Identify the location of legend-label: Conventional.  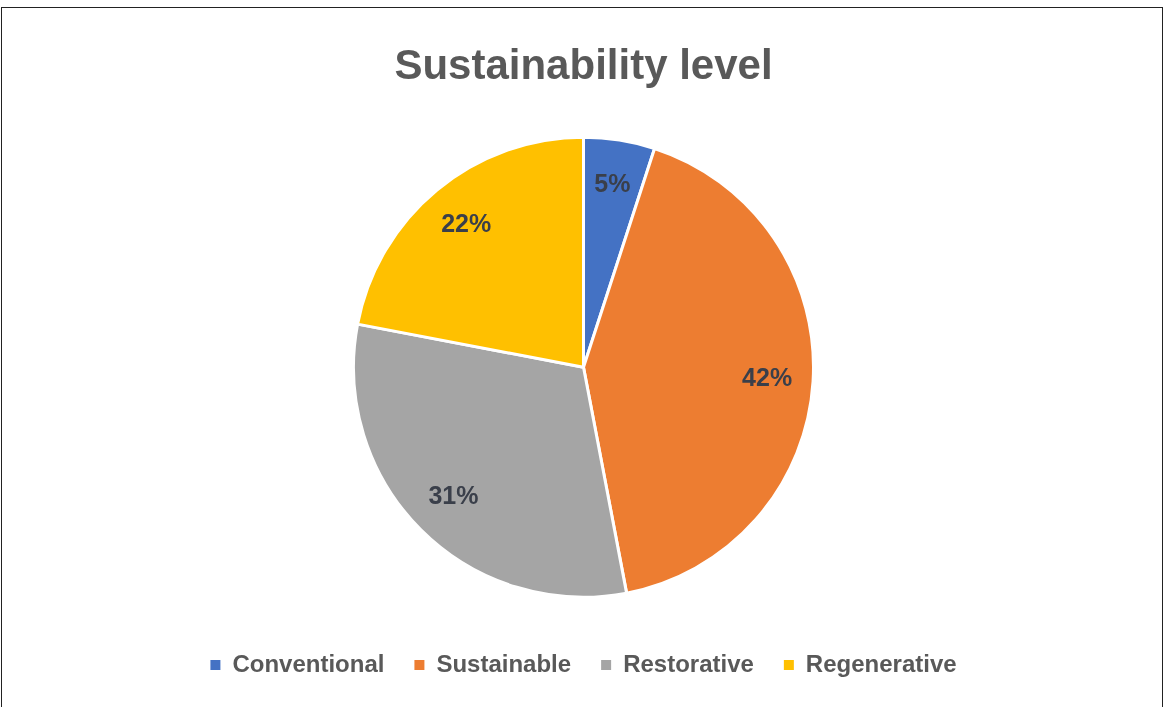
(308, 663).